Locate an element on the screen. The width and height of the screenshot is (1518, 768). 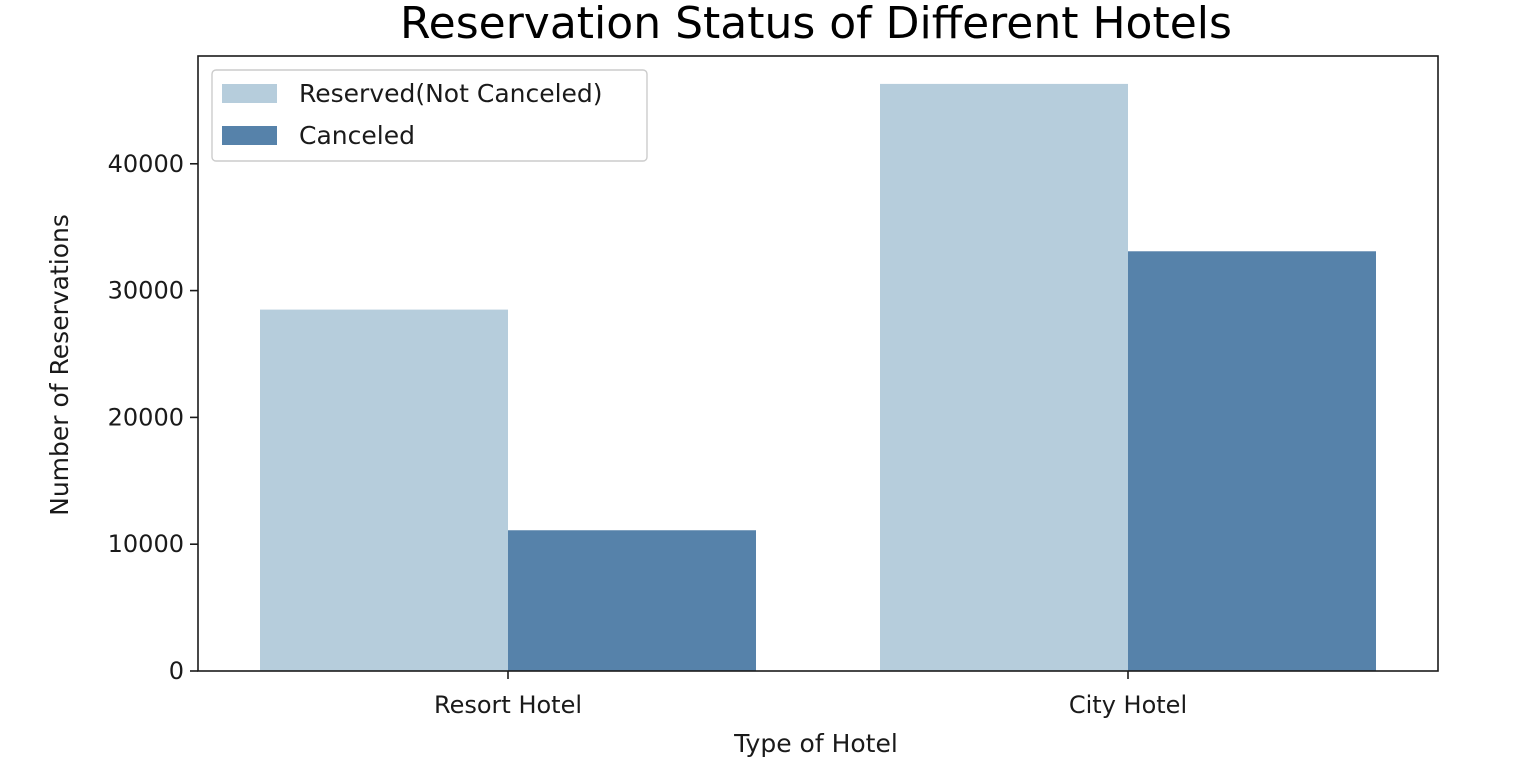
chart-title: Reservation Status of Different Hotels is located at coordinates (816, 24).